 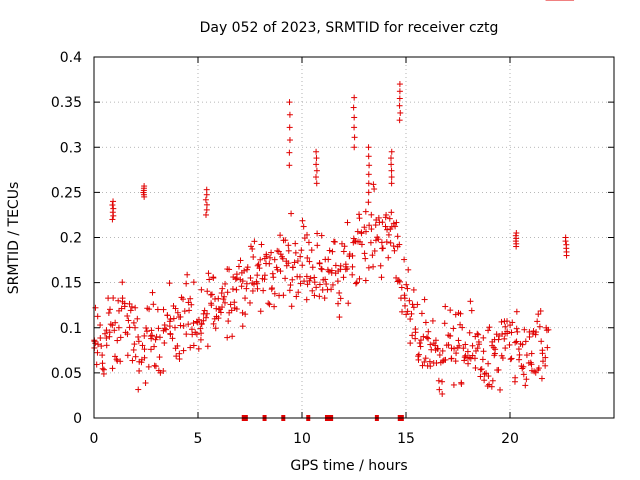 What do you see at coordinates (77, 419) in the screenshot?
I see `y-tick-label: 0` at bounding box center [77, 419].